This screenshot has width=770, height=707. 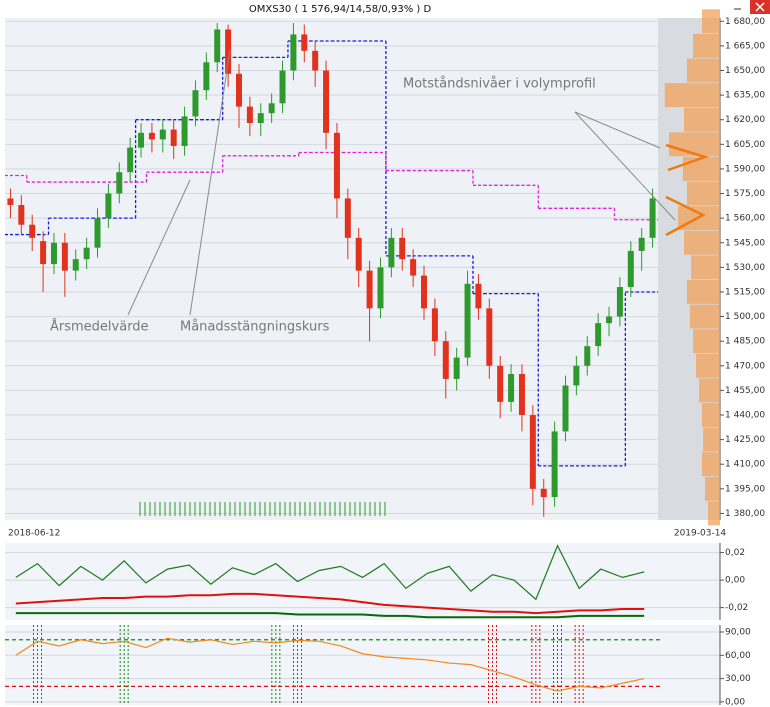 What do you see at coordinates (745, 342) in the screenshot?
I see `y-tick-label: 1 485,00` at bounding box center [745, 342].